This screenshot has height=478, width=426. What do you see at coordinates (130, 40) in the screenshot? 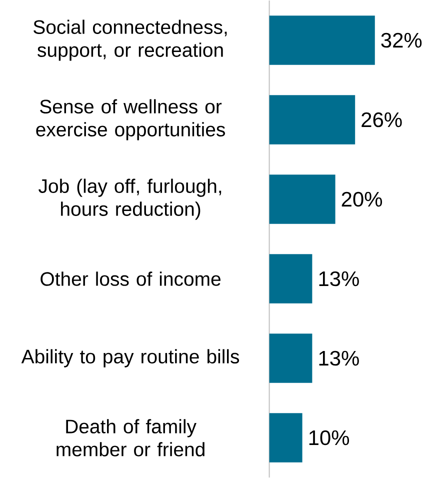
I see `y-tick-label: Social connectedness, support, or recreation` at bounding box center [130, 40].